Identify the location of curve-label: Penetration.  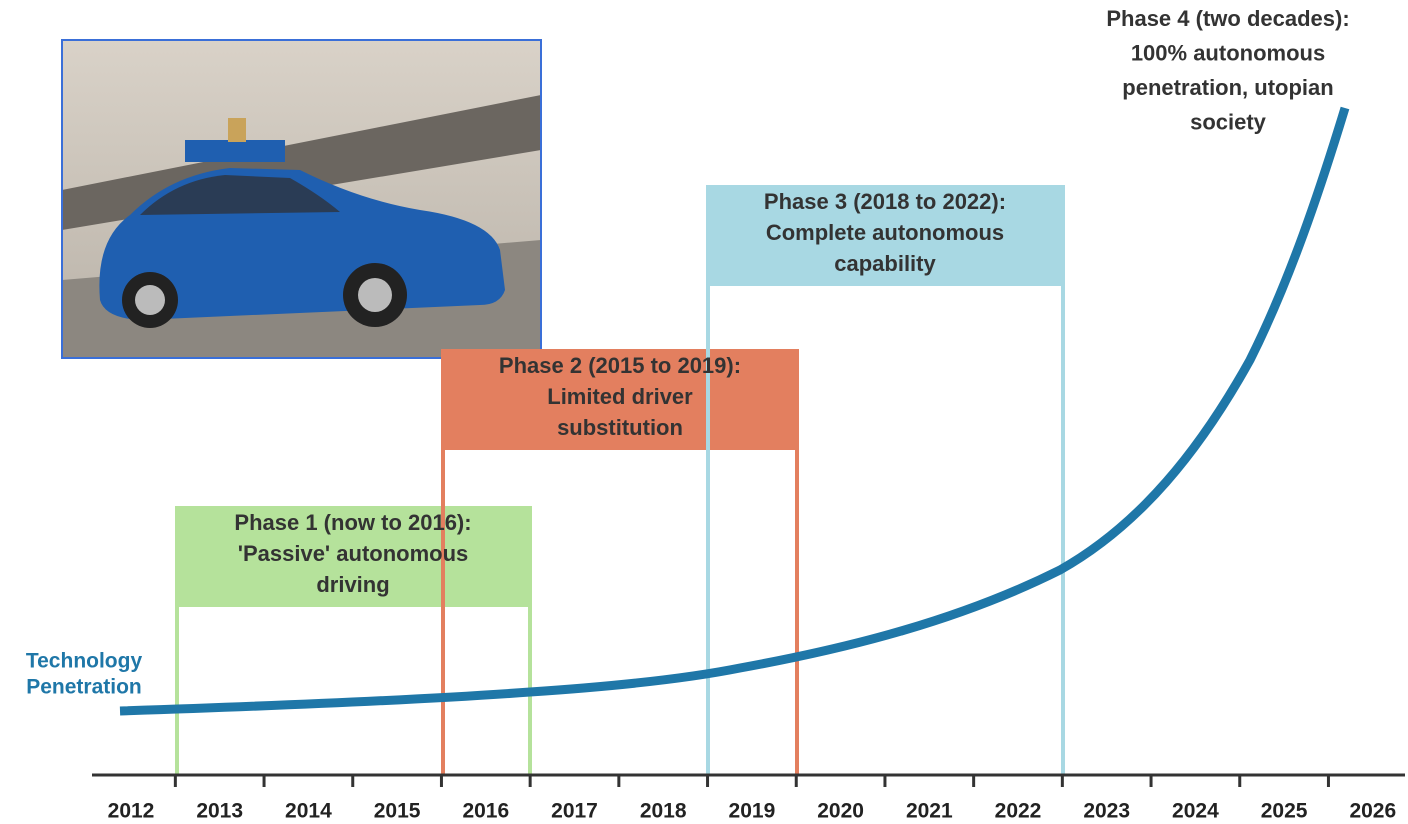
(84, 687).